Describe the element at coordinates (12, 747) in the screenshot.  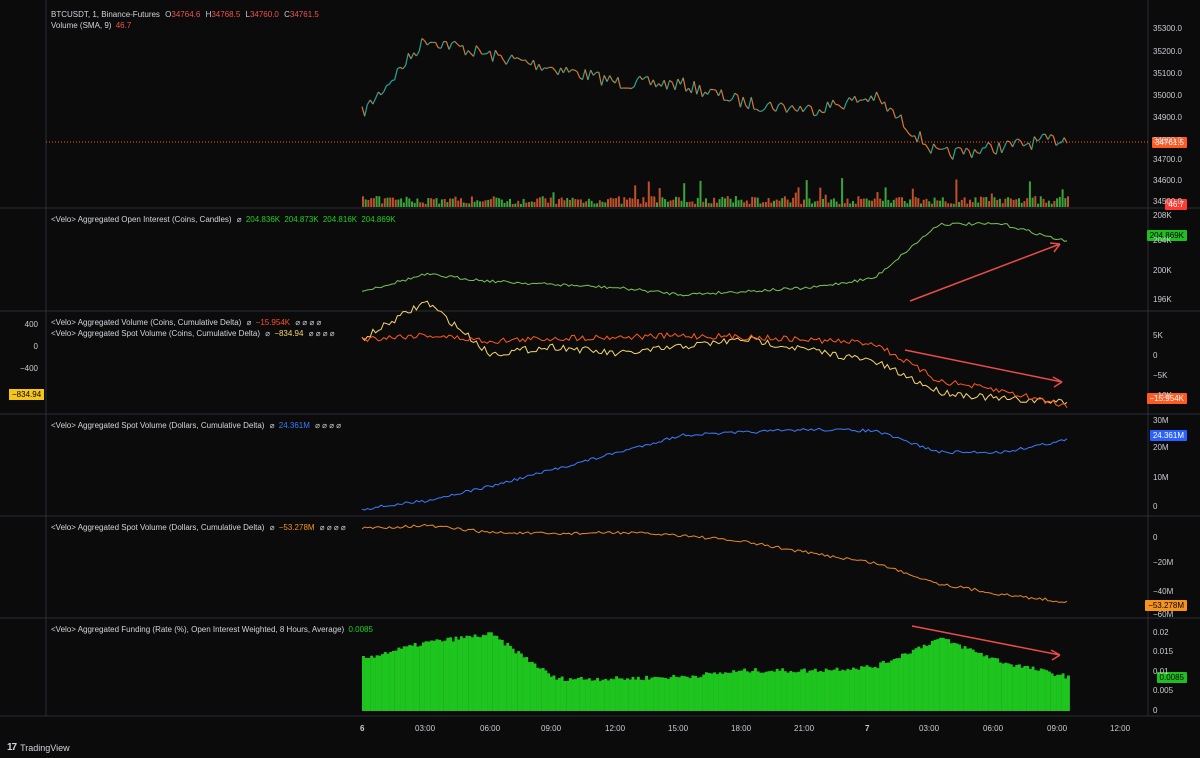
I see `tv-logo-icon: 17` at that location.